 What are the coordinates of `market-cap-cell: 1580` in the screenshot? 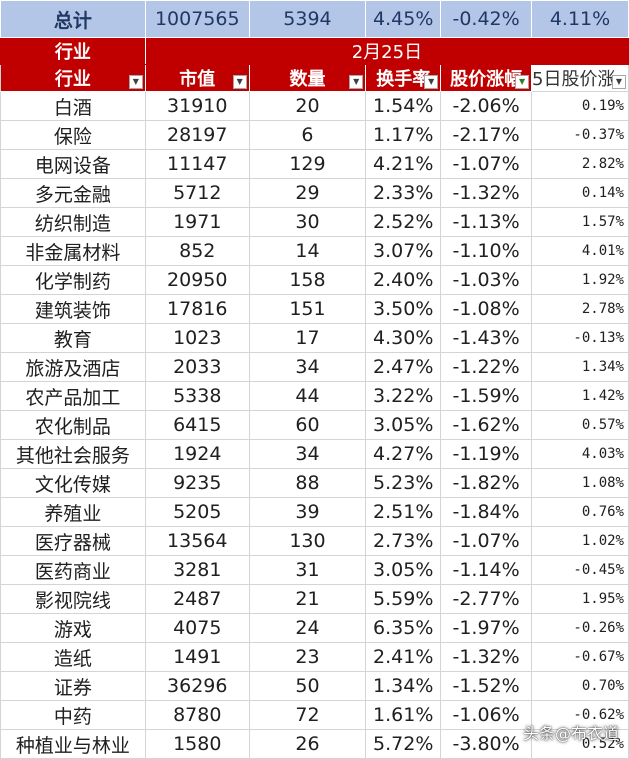 It's located at (197, 744).